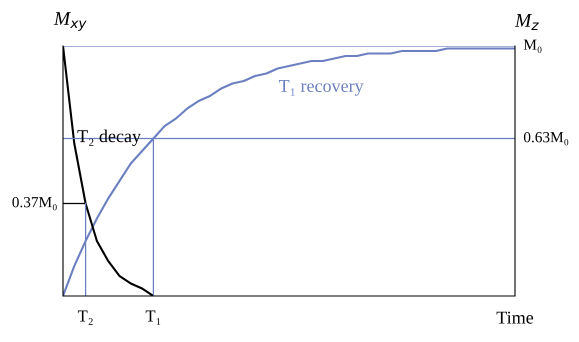 The height and width of the screenshot is (342, 579). Describe the element at coordinates (515, 318) in the screenshot. I see `x-axis-title: Time` at that location.